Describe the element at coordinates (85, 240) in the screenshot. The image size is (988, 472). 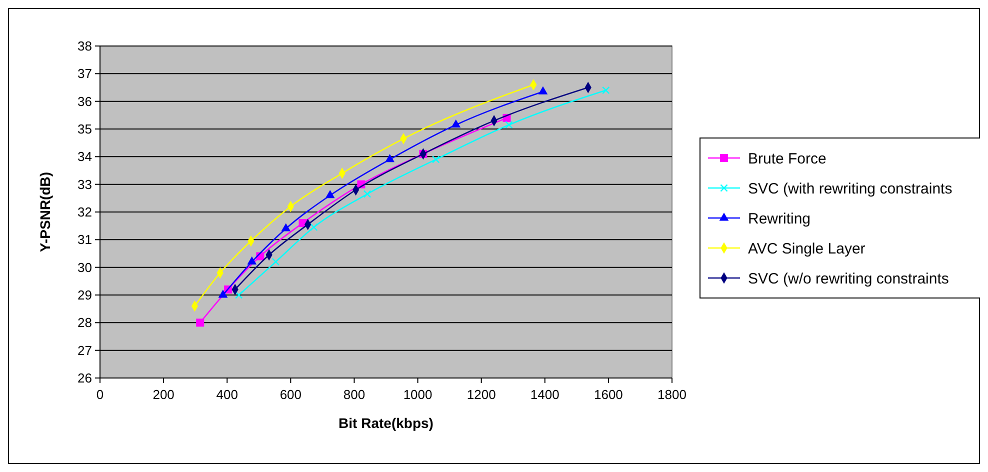
I see `y-tick-label: 31` at that location.